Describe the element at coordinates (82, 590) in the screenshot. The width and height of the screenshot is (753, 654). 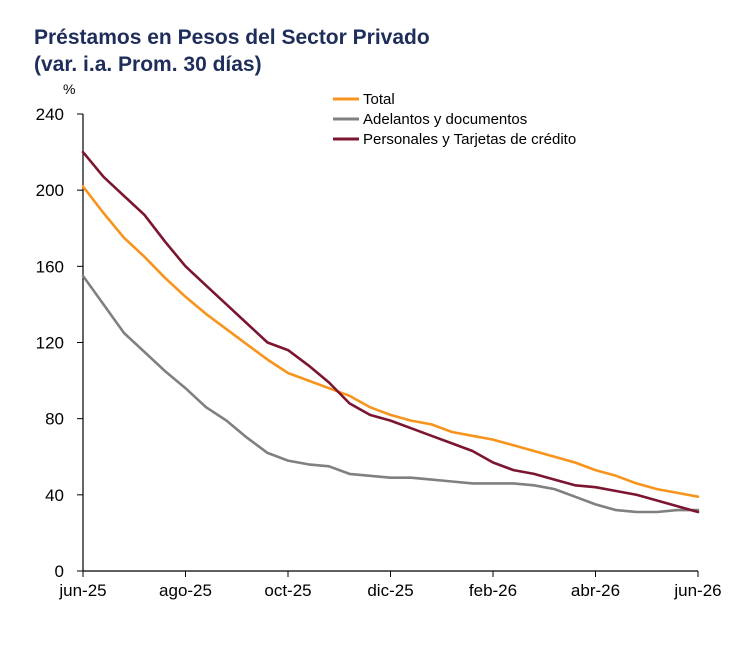
I see `x-tick-label: jun-25` at that location.